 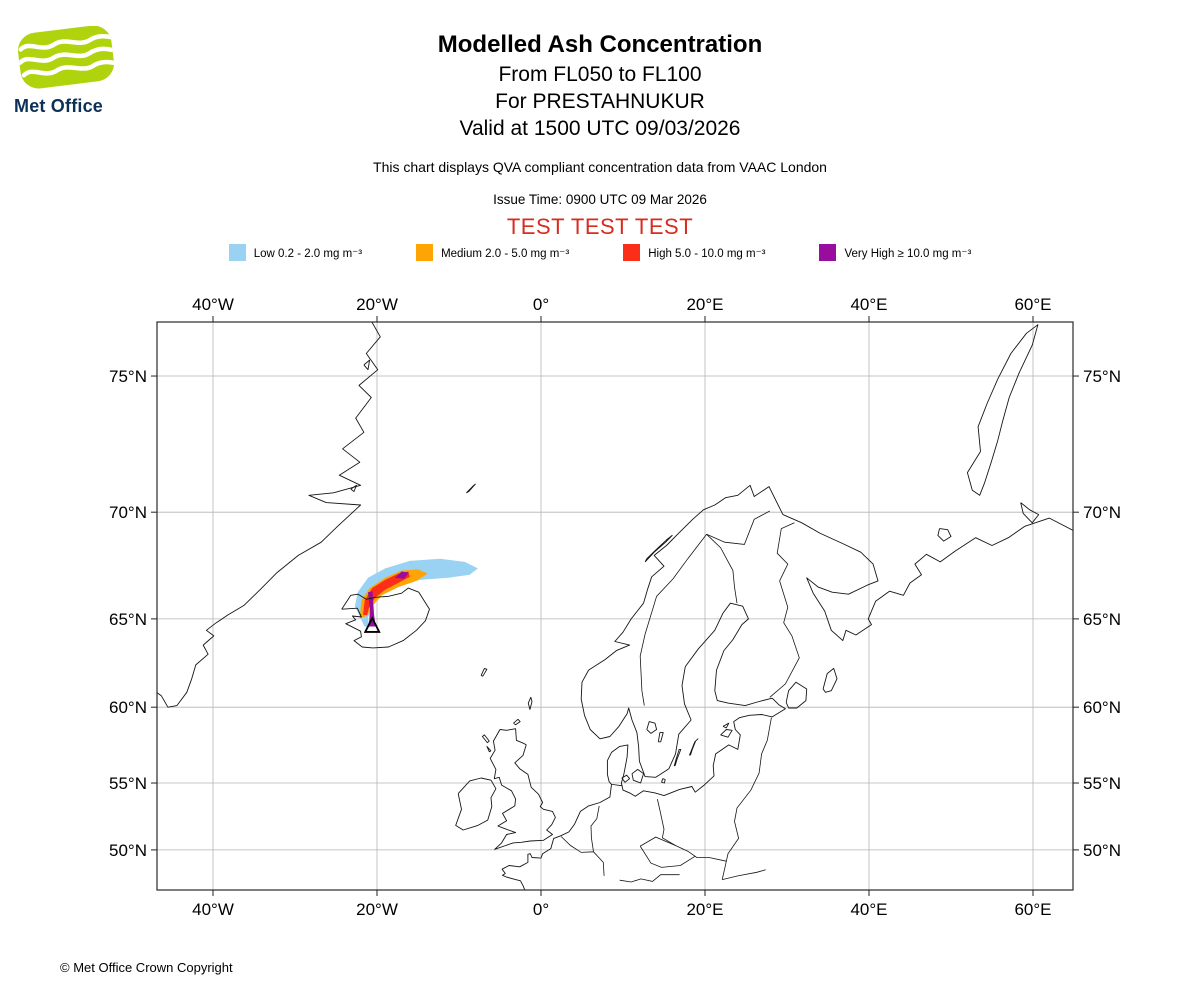 What do you see at coordinates (128, 850) in the screenshot?
I see `lat-label-left: 50°N` at bounding box center [128, 850].